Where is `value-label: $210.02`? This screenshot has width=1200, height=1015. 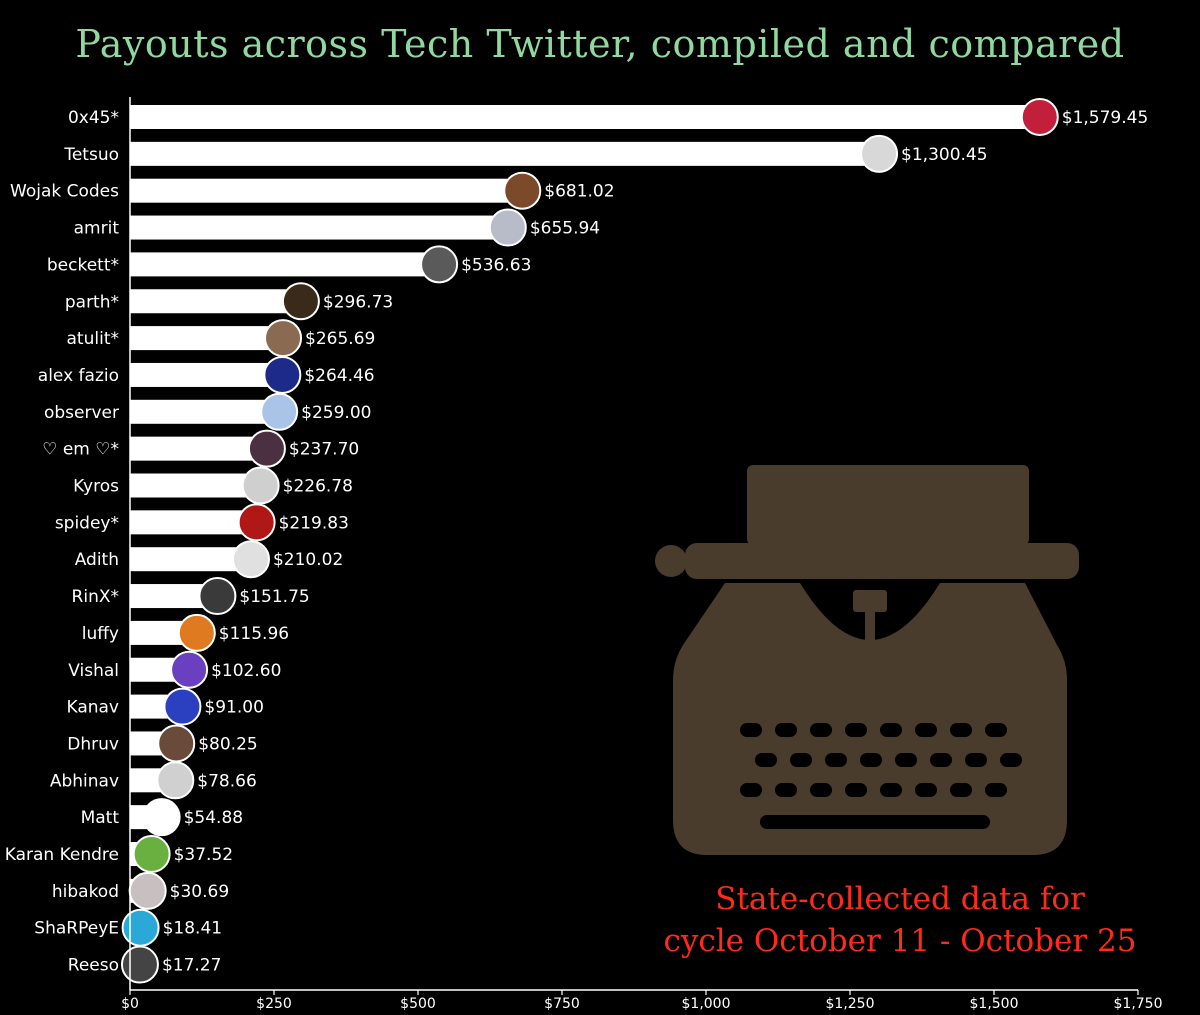
value-label: $210.02 is located at coordinates (308, 560).